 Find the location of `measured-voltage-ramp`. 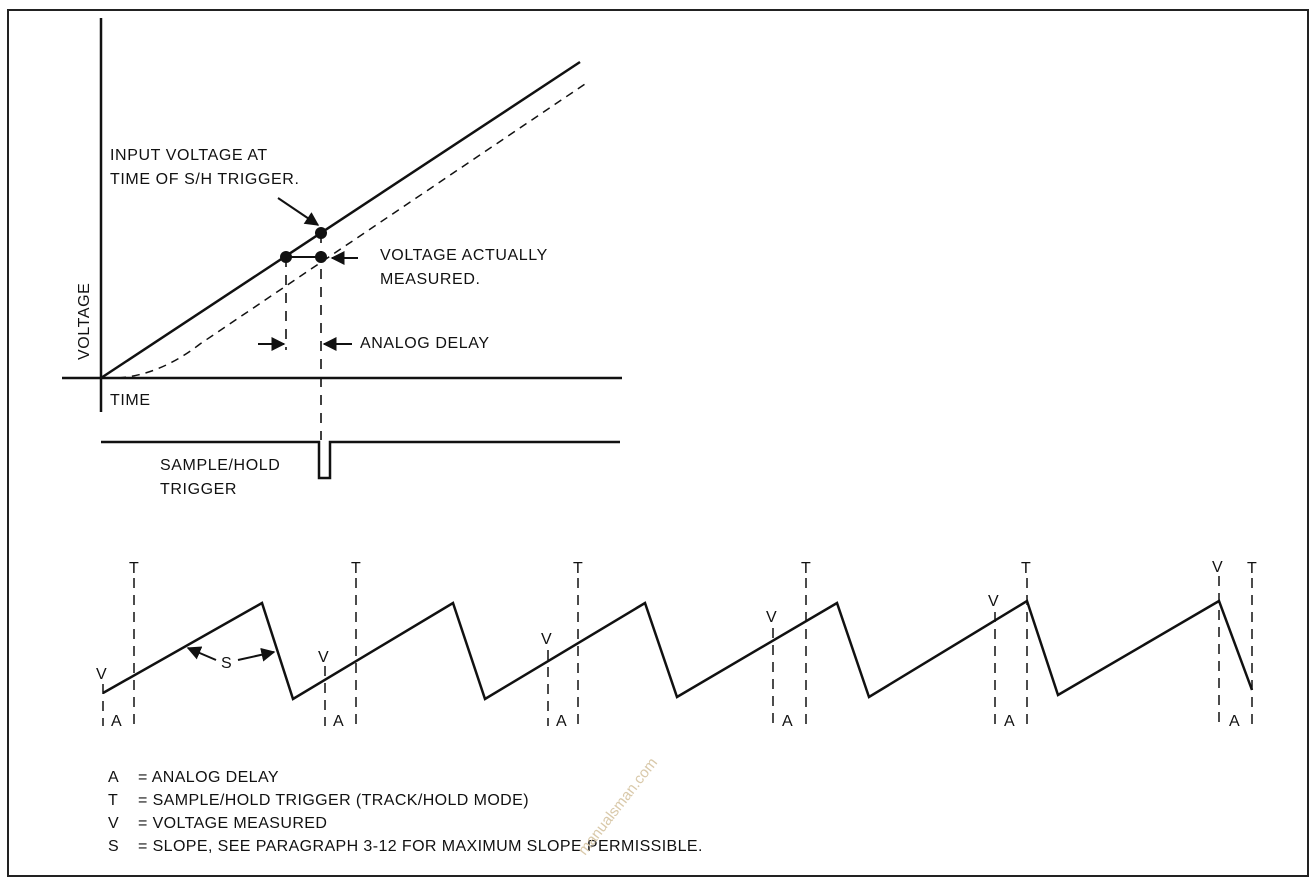

measured-voltage-ramp is located at coordinates (353, 230).